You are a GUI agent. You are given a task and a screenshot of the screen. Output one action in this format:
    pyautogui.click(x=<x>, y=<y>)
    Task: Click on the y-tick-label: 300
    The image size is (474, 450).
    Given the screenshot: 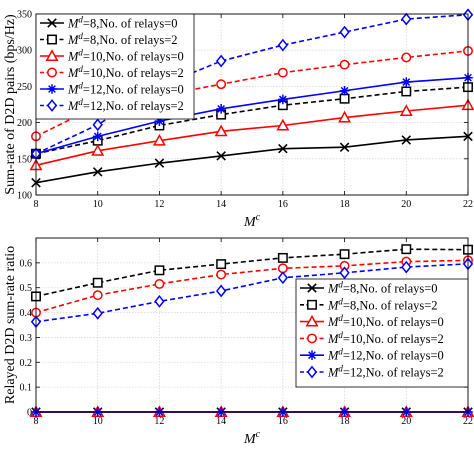 What is the action you would take?
    pyautogui.click(x=24, y=51)
    